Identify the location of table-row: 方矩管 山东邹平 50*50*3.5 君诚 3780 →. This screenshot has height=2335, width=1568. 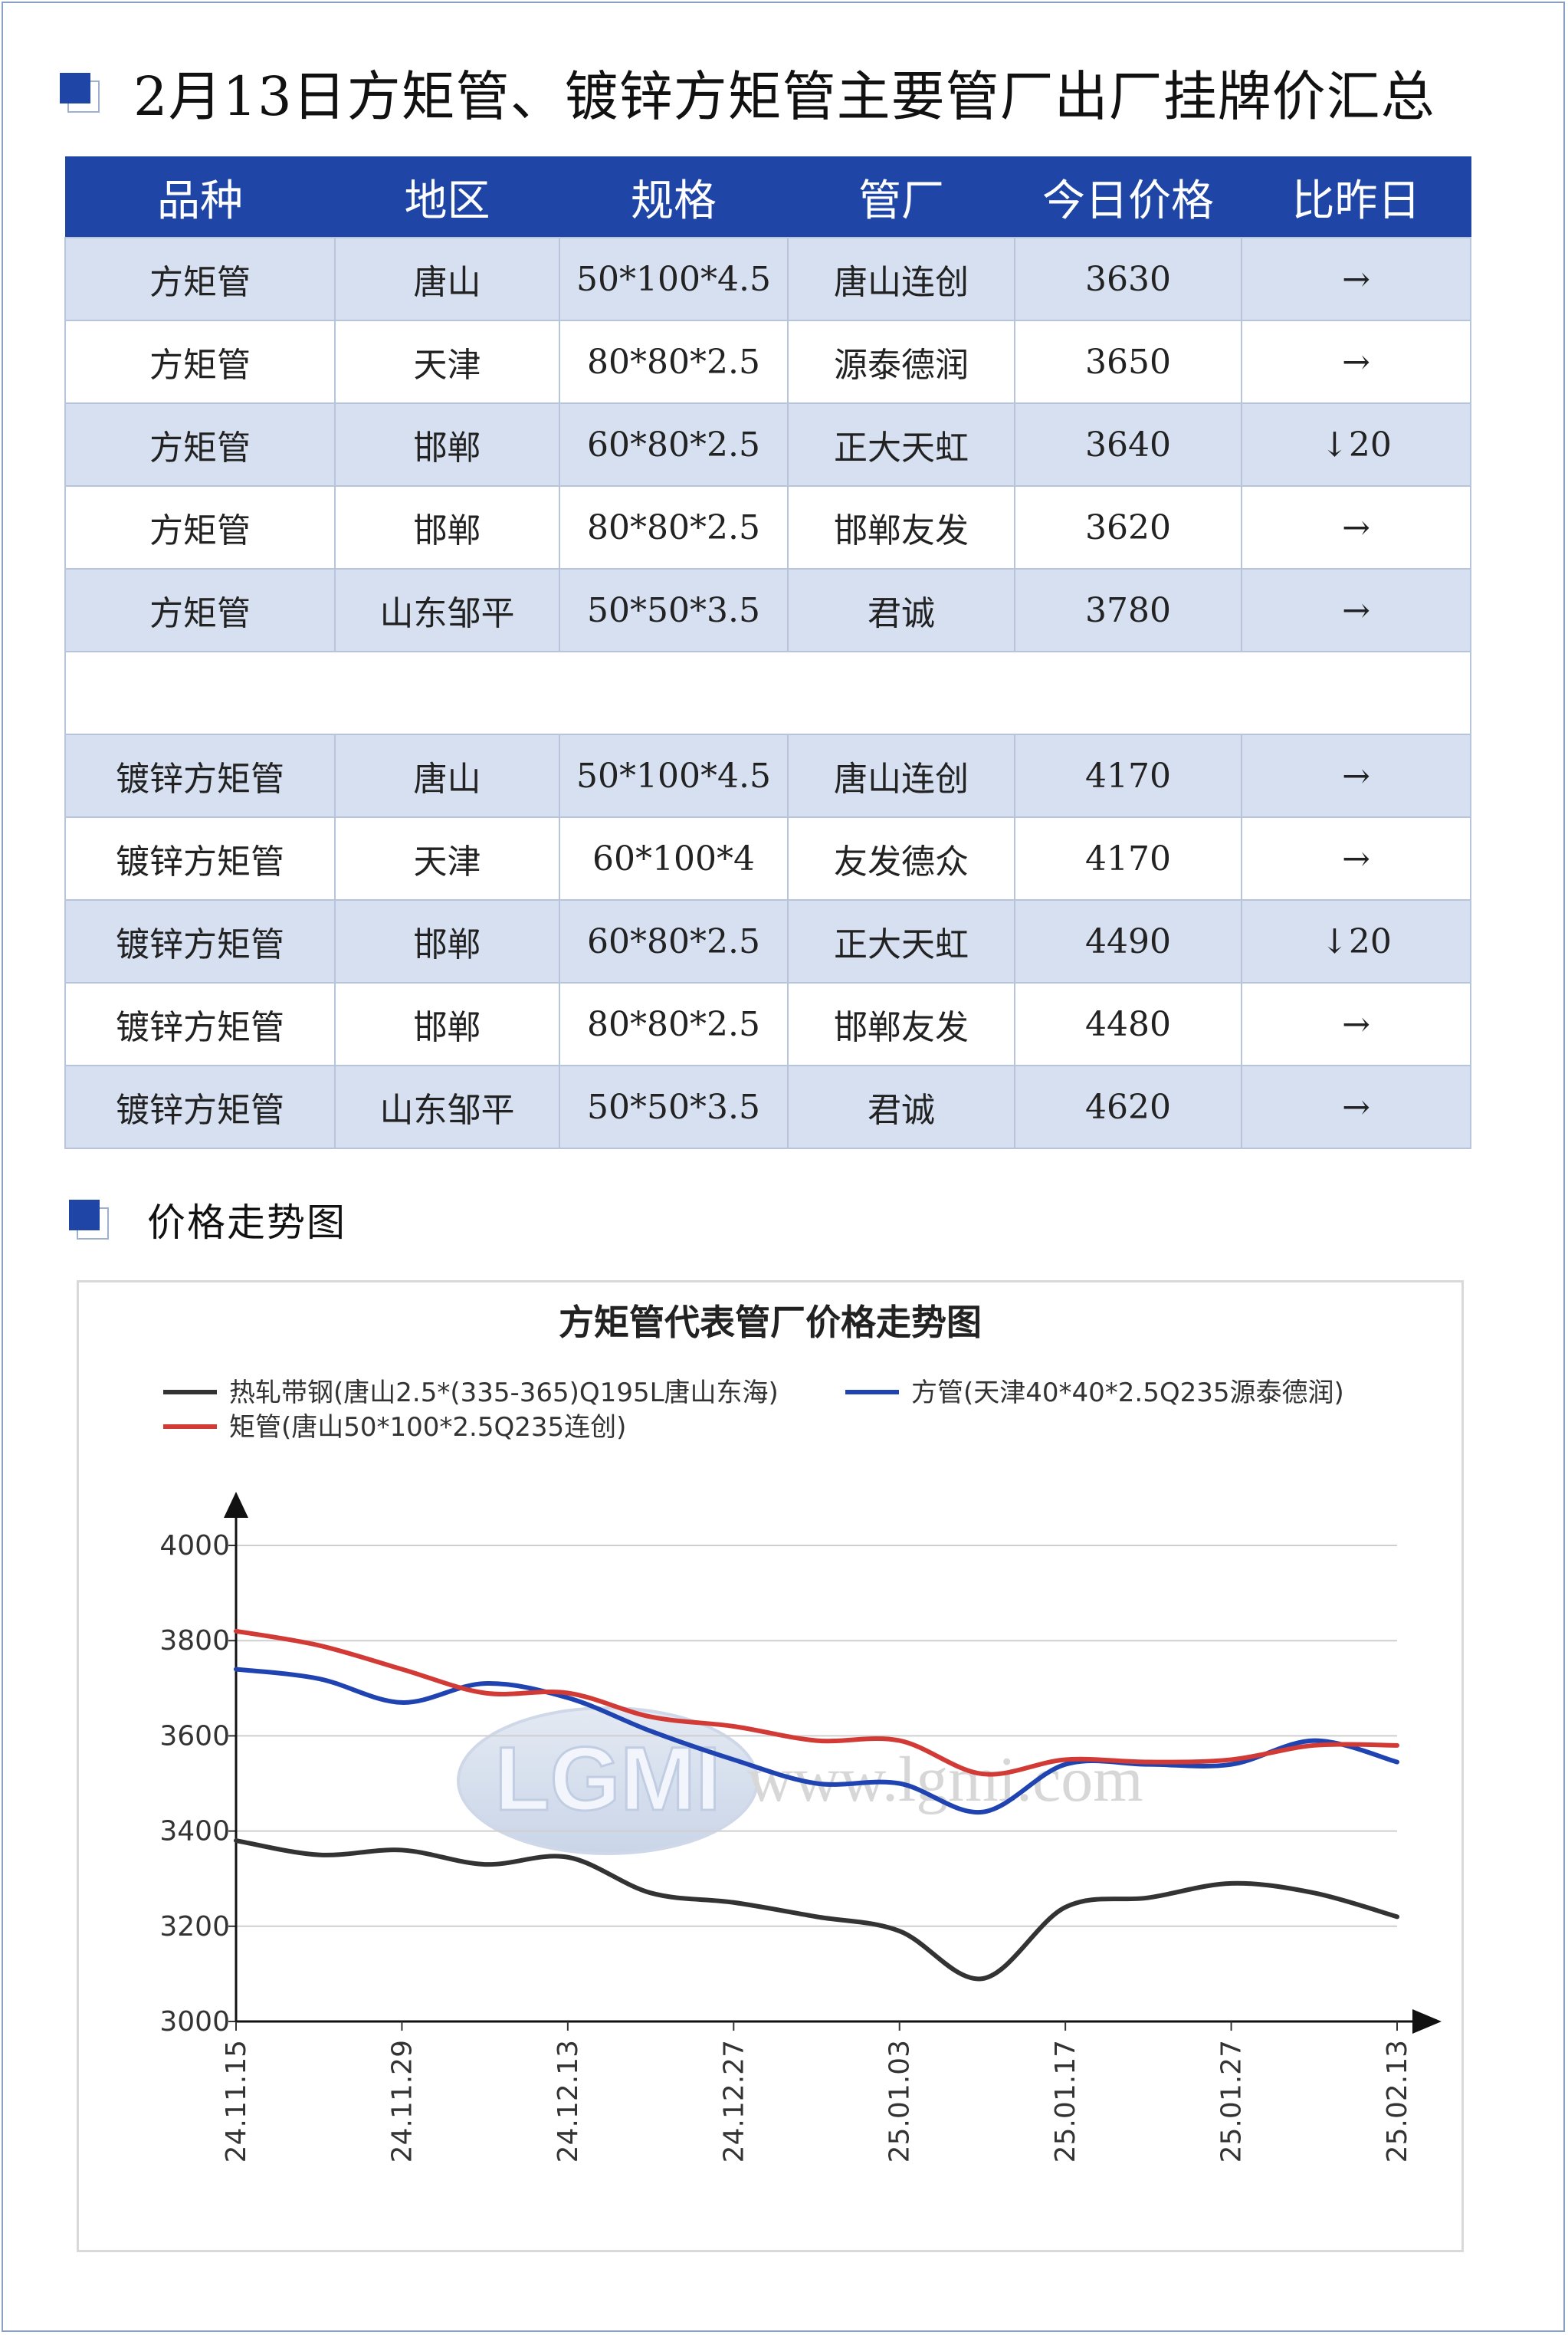
(767, 610).